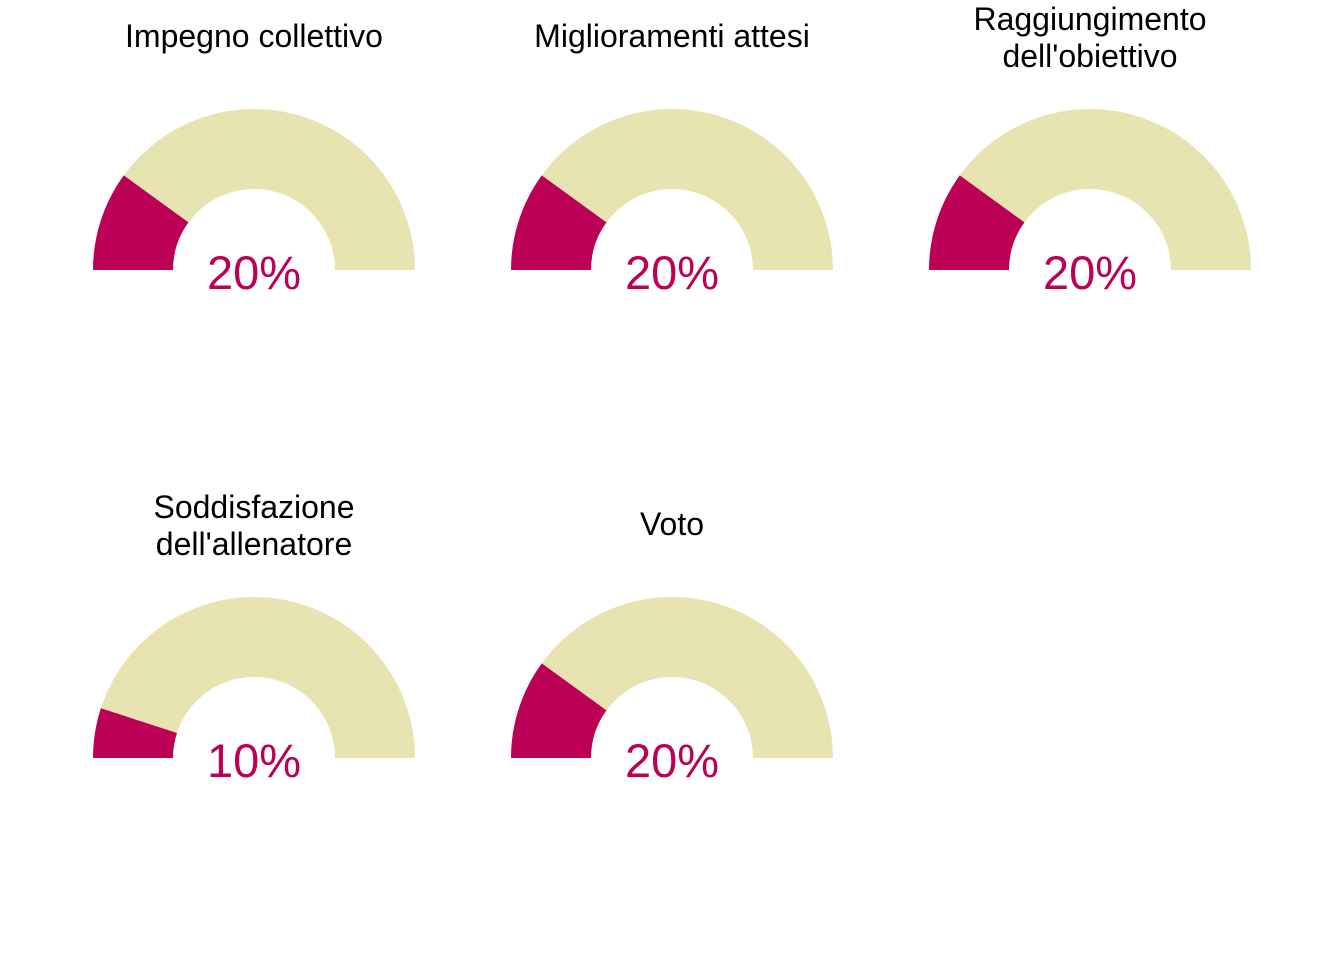 The image size is (1344, 960). What do you see at coordinates (1089, 56) in the screenshot?
I see `gauge-title-line: dell'obiettivo` at bounding box center [1089, 56].